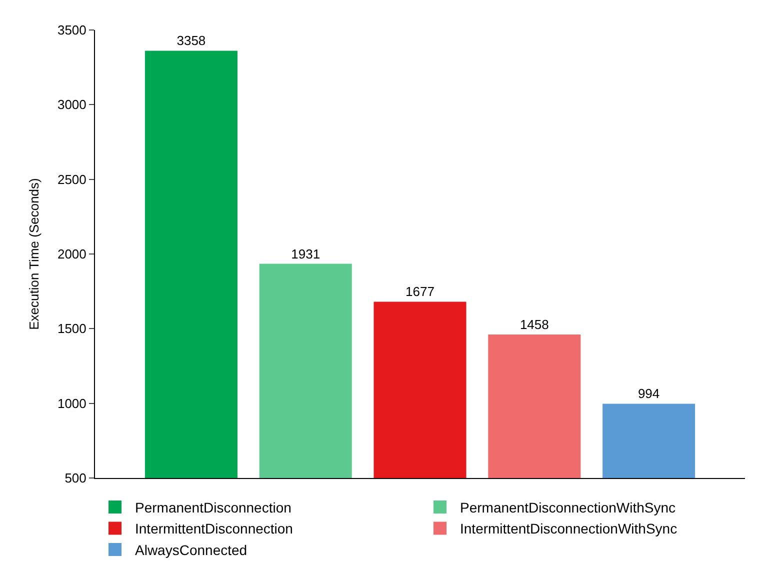  What do you see at coordinates (213, 508) in the screenshot?
I see `legend-label: PermanentDisconnection` at bounding box center [213, 508].